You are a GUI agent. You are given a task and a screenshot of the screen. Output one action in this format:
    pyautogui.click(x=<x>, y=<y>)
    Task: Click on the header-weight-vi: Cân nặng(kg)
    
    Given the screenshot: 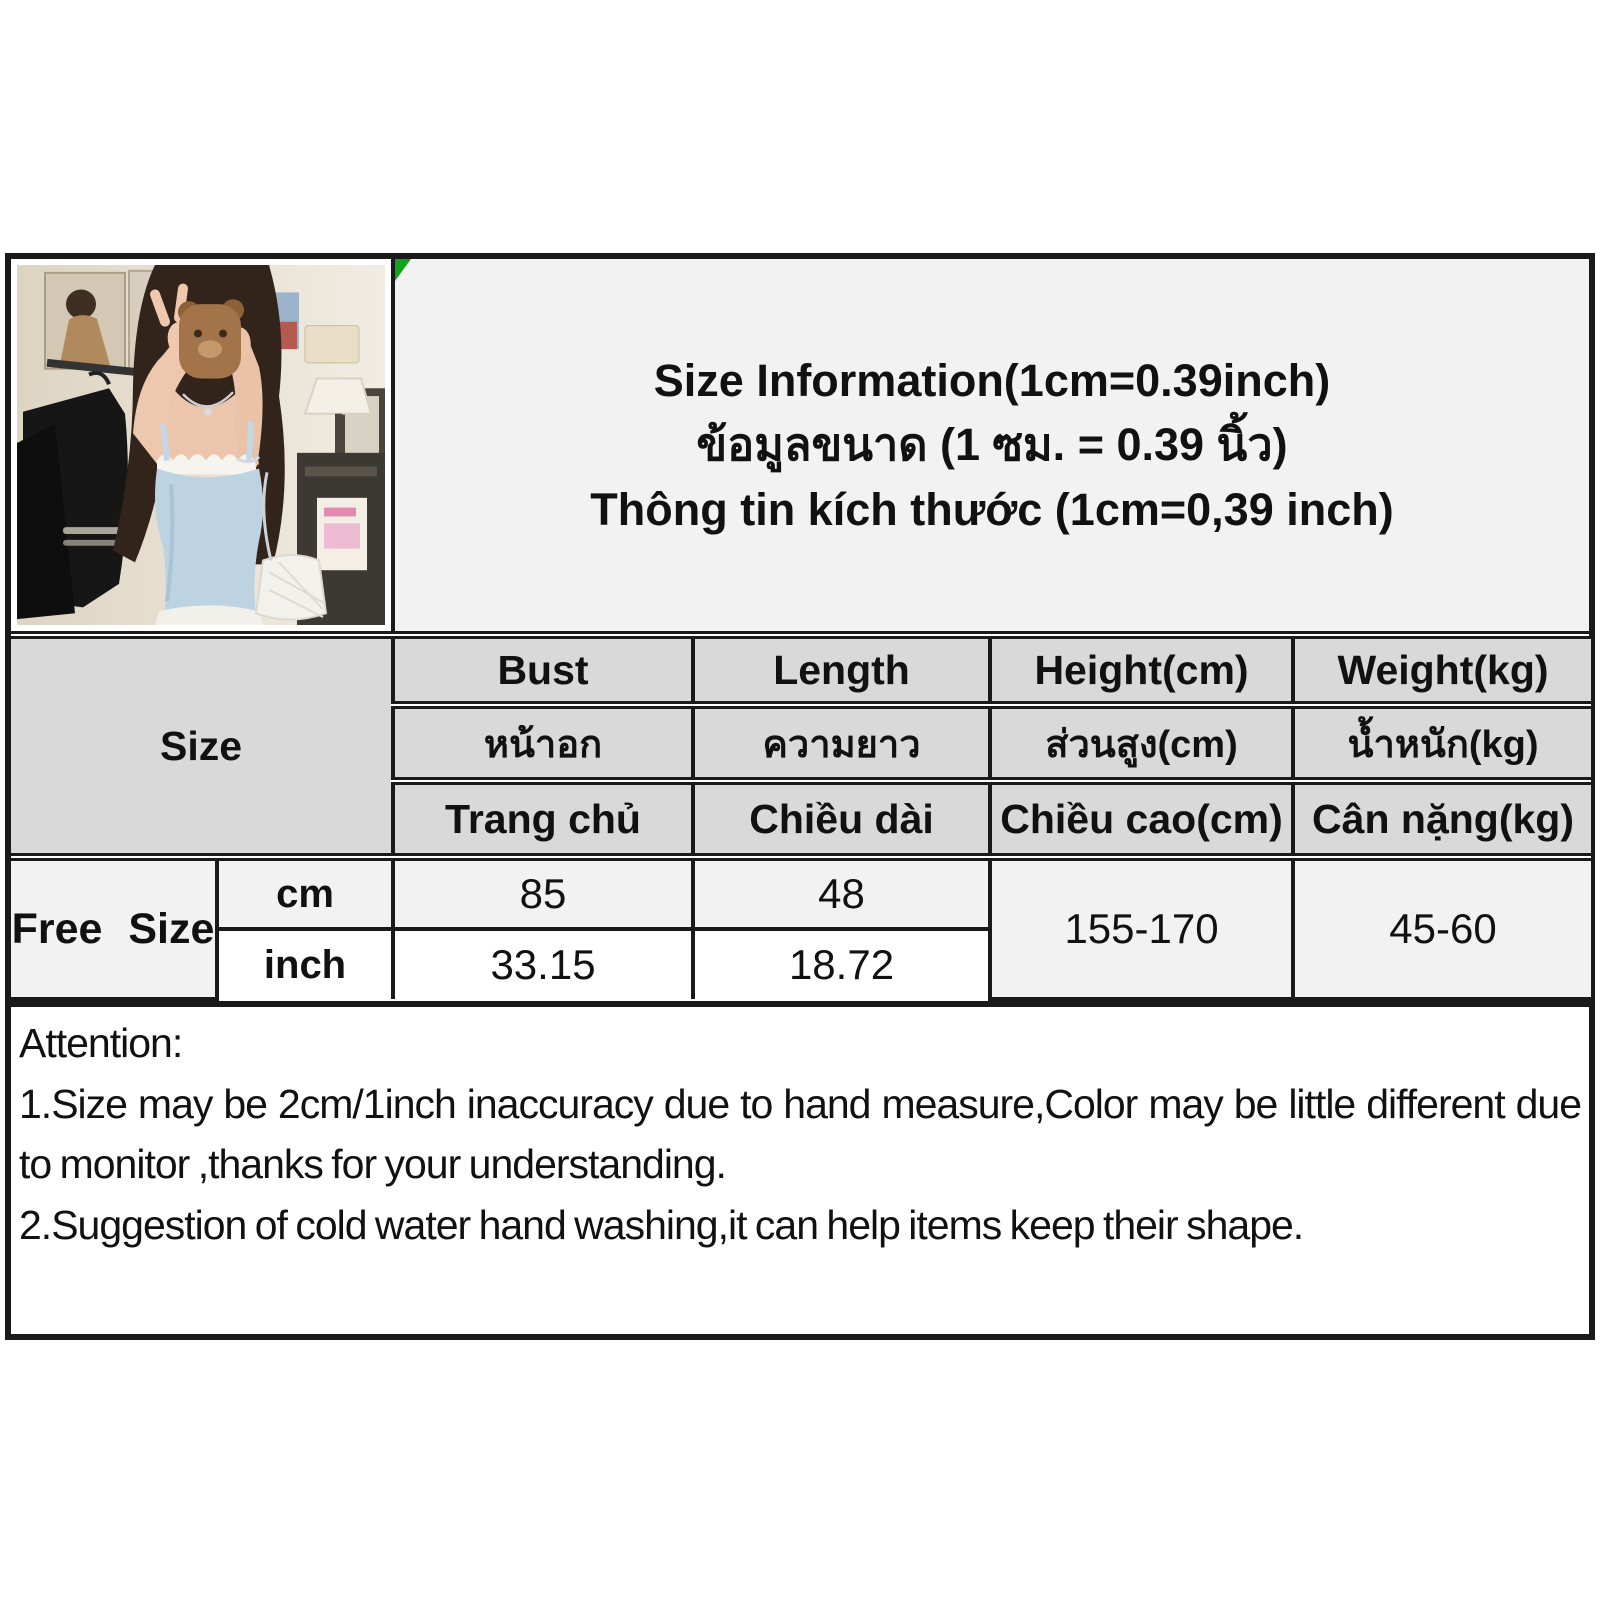 What is the action you would take?
    pyautogui.click(x=1441, y=820)
    